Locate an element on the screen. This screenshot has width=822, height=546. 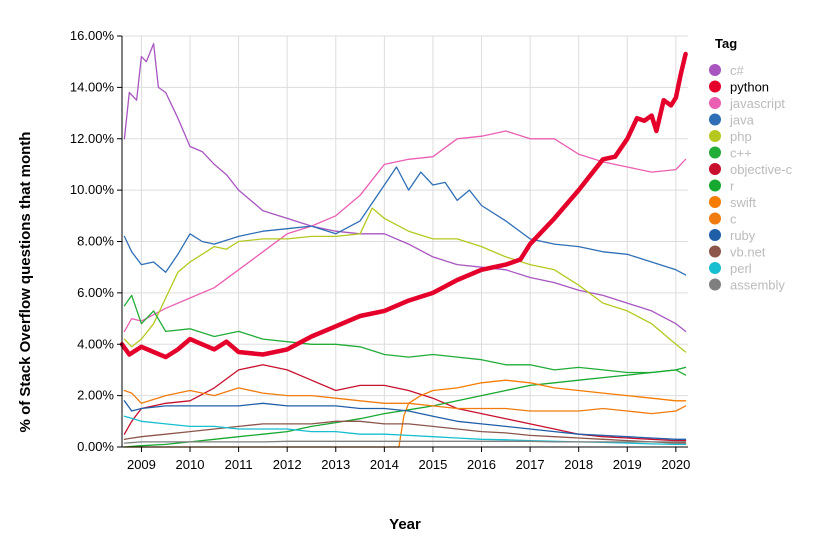
legend-label-c-: c# is located at coordinates (737, 70).